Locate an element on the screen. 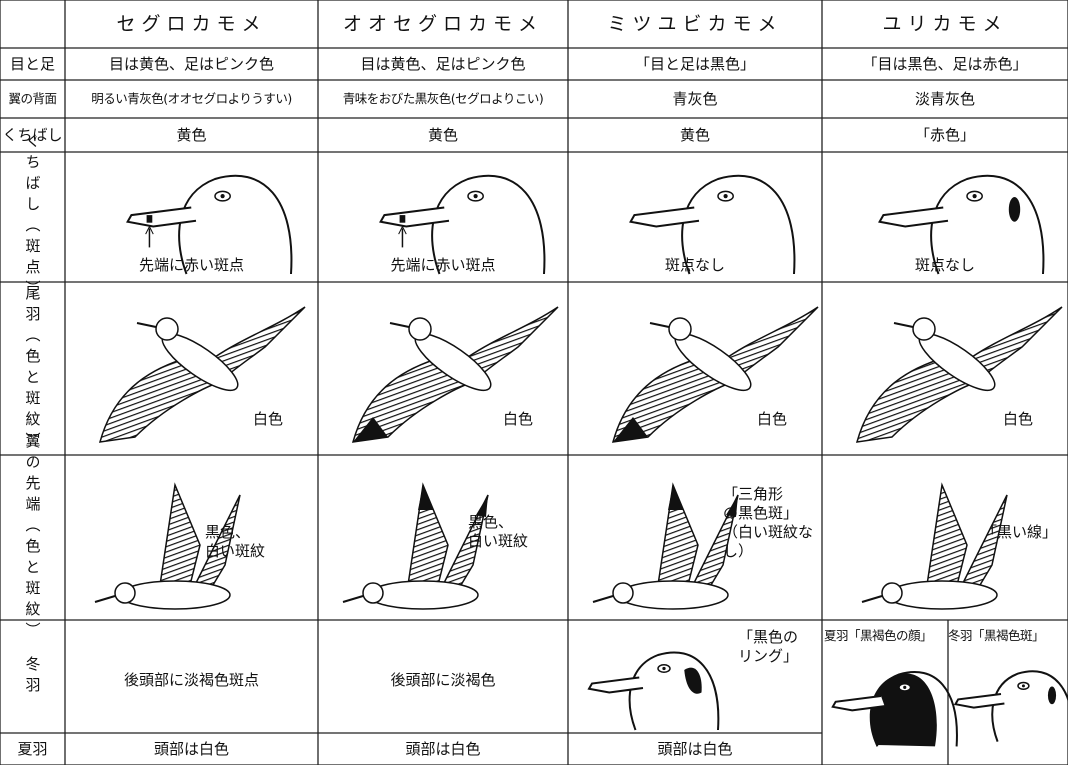 The width and height of the screenshot is (1068, 765). cell-text: 青灰色 is located at coordinates (695, 99).